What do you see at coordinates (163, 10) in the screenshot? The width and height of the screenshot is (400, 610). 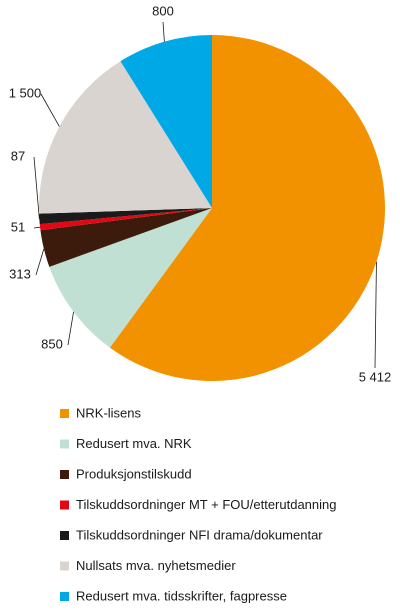 I see `data-label: 800` at bounding box center [163, 10].